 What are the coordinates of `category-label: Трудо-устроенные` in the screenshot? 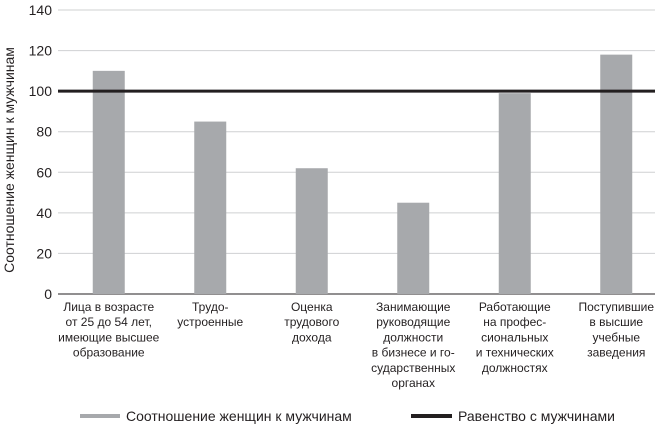 It's located at (210, 314).